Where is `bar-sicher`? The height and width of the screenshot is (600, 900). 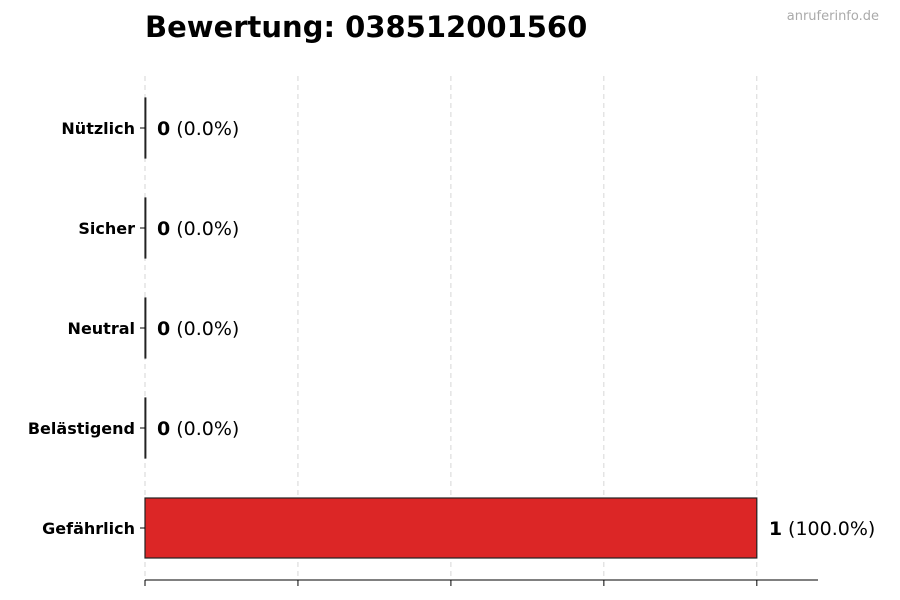 bar-sicher is located at coordinates (145, 228).